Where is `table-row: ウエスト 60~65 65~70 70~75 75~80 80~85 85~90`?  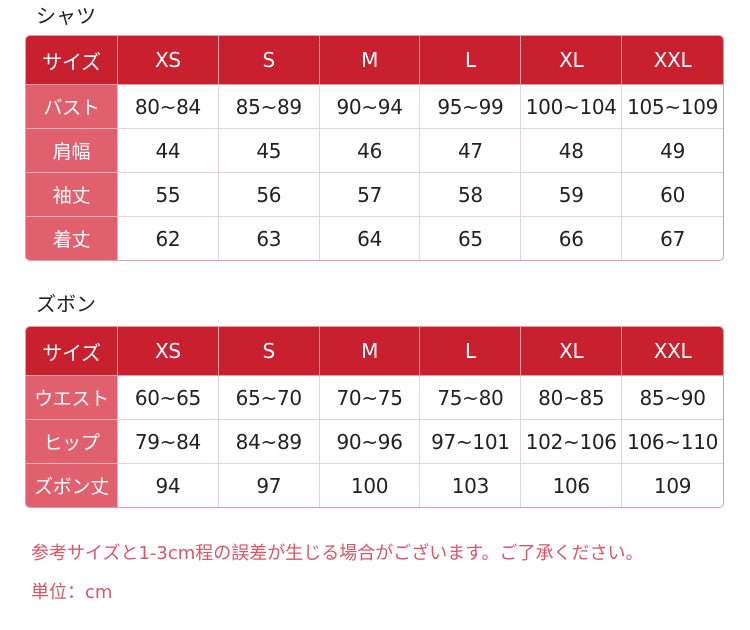 table-row: ウエスト 60~65 65~70 70~75 75~80 80~85 85~90 is located at coordinates (374, 398).